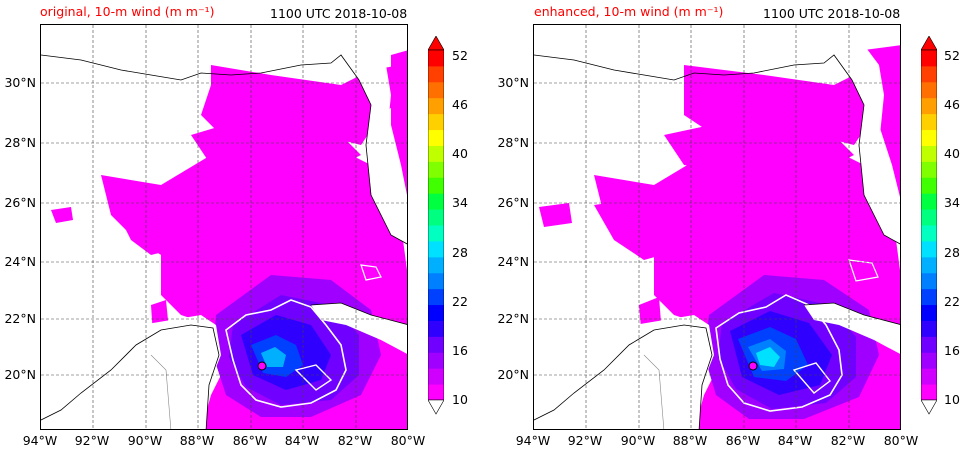 The image size is (964, 453). What do you see at coordinates (629, 11) in the screenshot?
I see `panel-title: enhanced, 10-m wind (m m⁻¹)` at bounding box center [629, 11].